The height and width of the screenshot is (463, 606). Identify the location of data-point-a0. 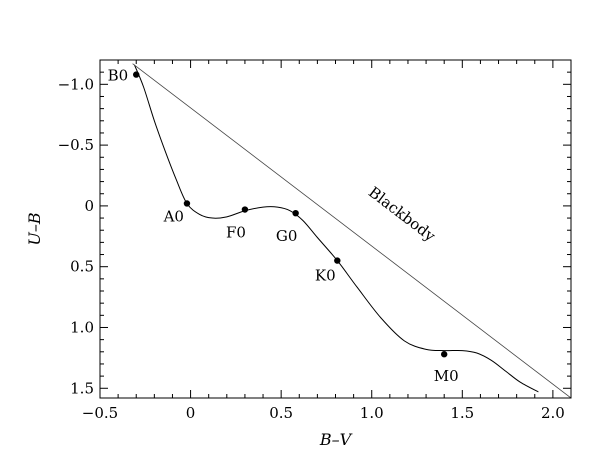
(187, 203).